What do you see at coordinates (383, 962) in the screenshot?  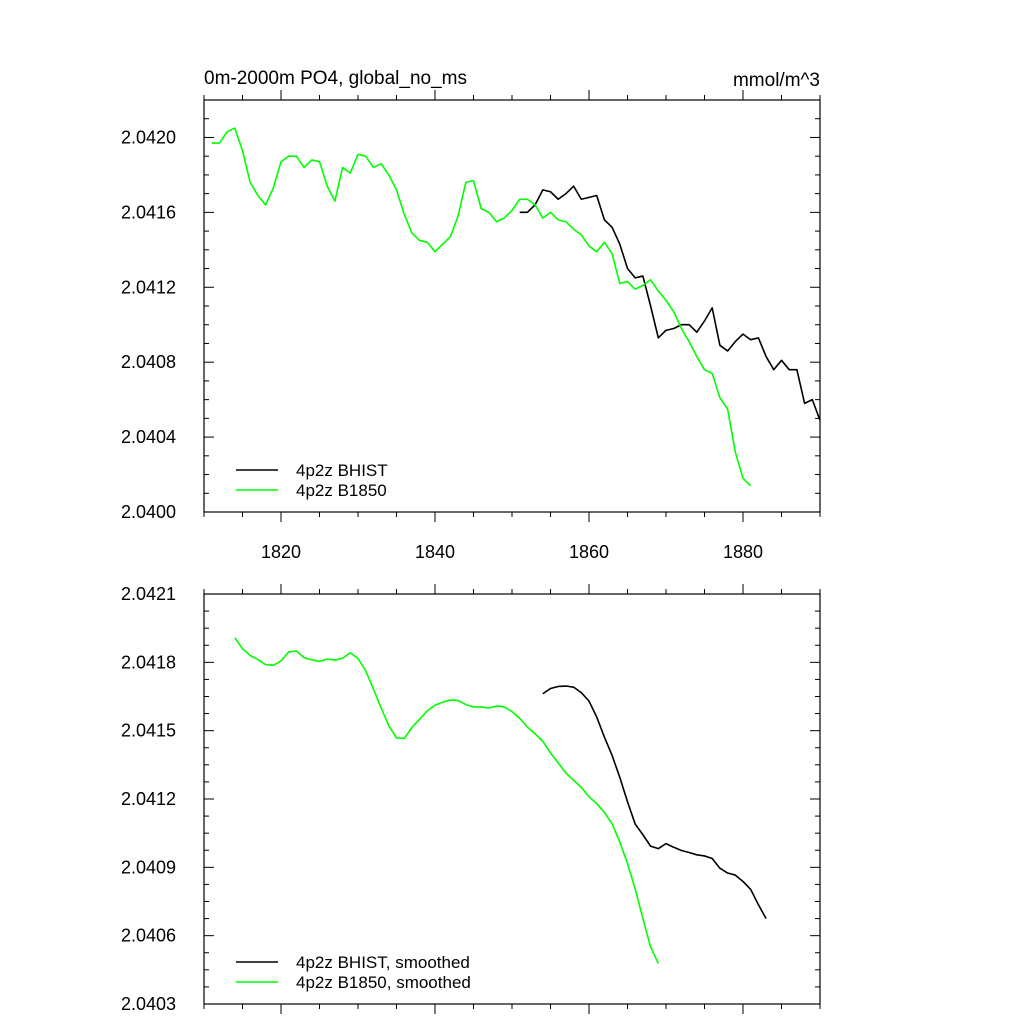 I see `legend-label: 4p2z BHIST, smoothed` at bounding box center [383, 962].